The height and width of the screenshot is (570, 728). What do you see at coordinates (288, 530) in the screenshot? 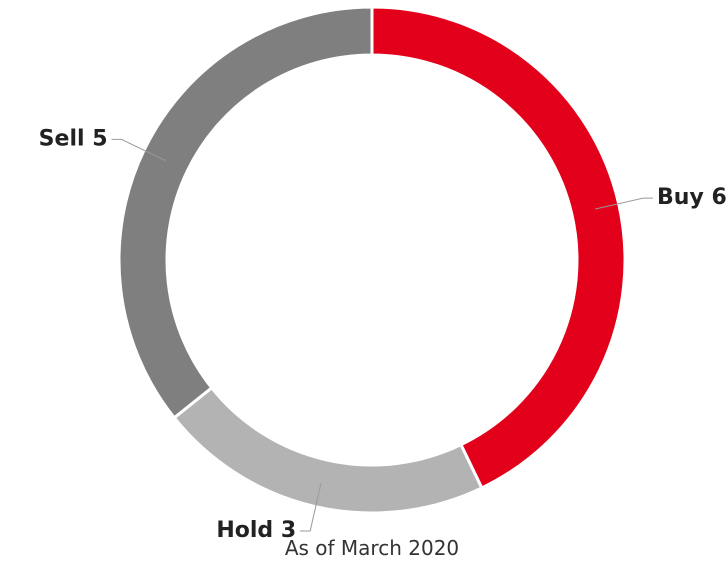
I see `slice-label-value: 3` at bounding box center [288, 530].